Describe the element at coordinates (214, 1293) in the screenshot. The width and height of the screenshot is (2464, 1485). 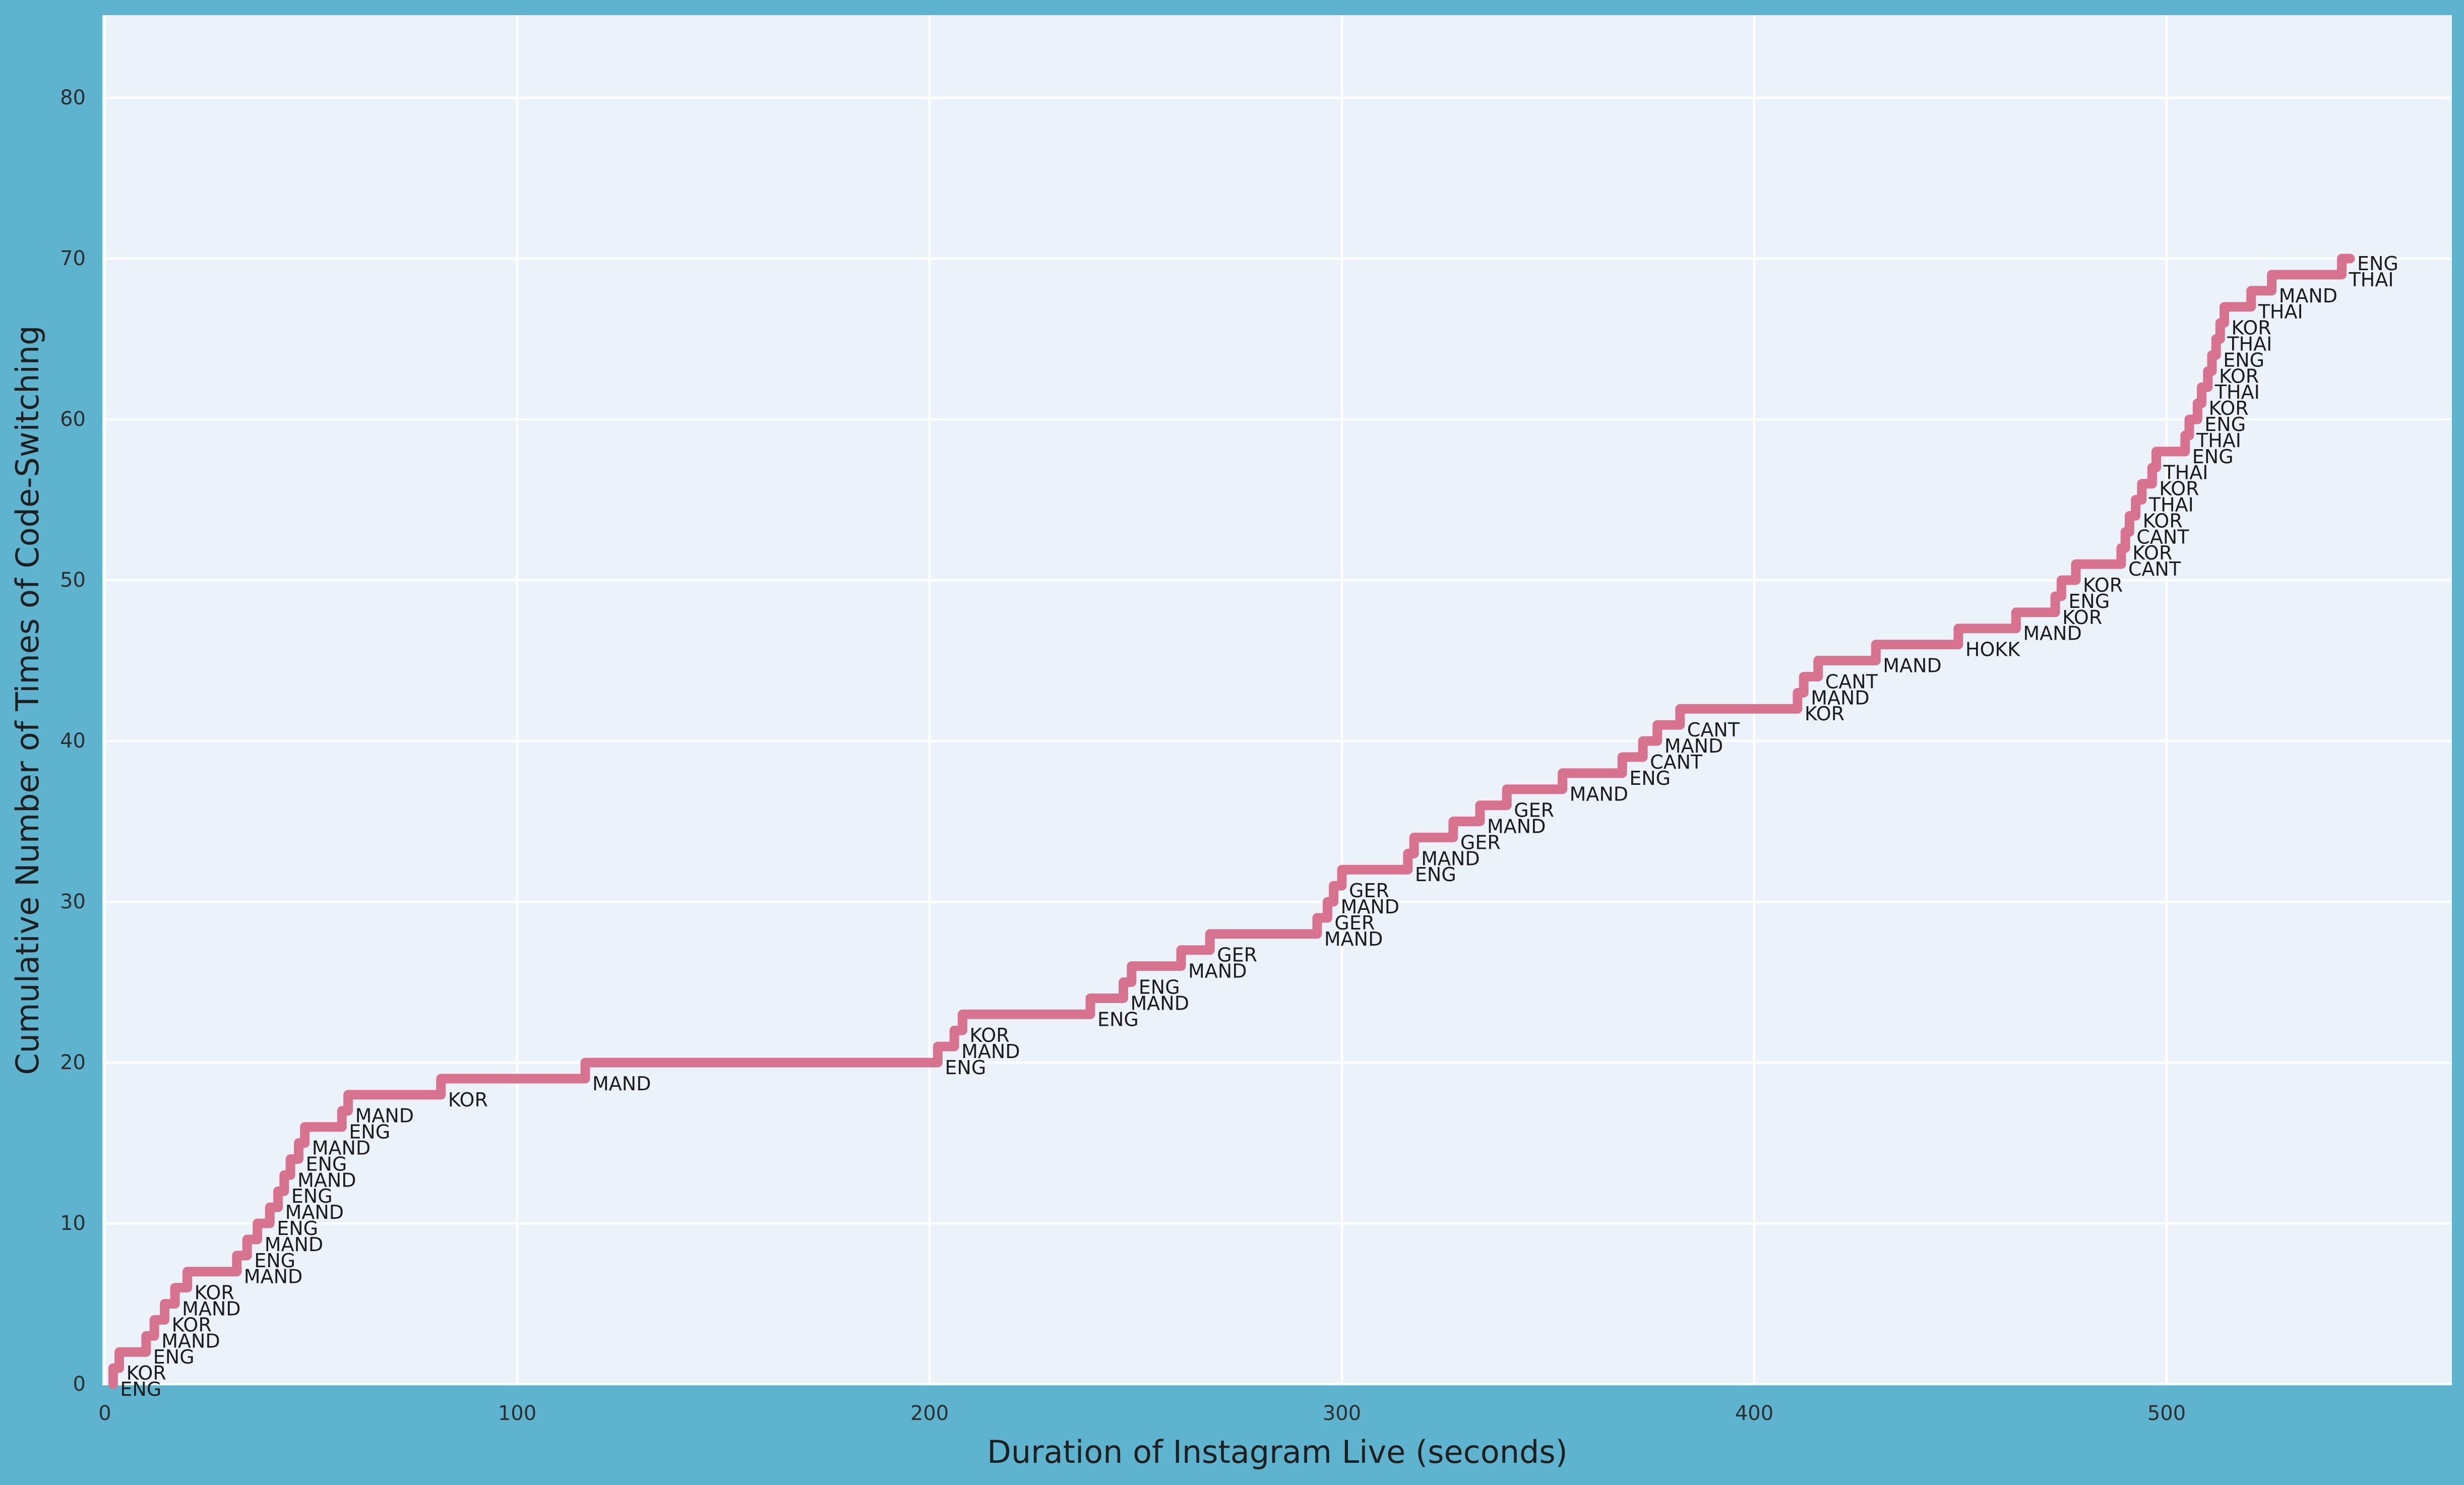
I see `step-annotation-6-KOR: KOR` at that location.